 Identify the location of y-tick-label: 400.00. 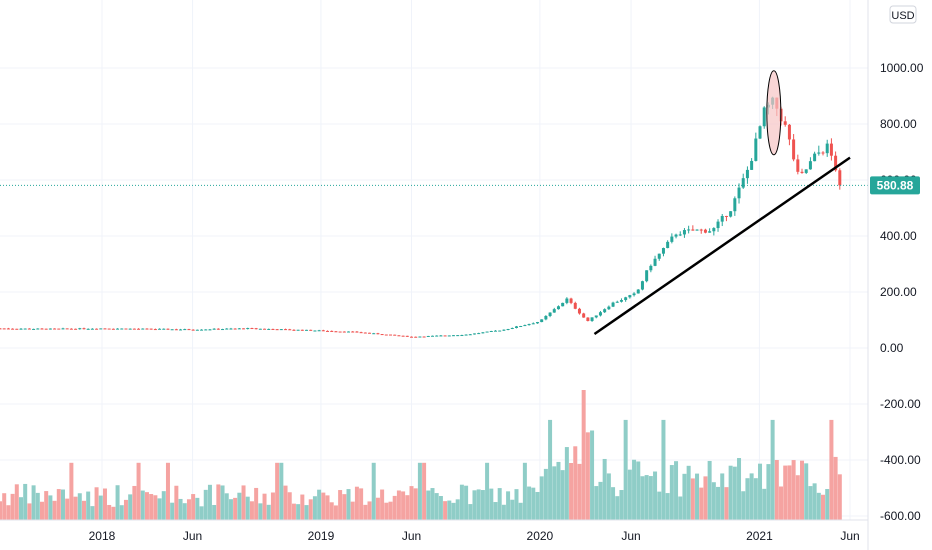
(898, 236).